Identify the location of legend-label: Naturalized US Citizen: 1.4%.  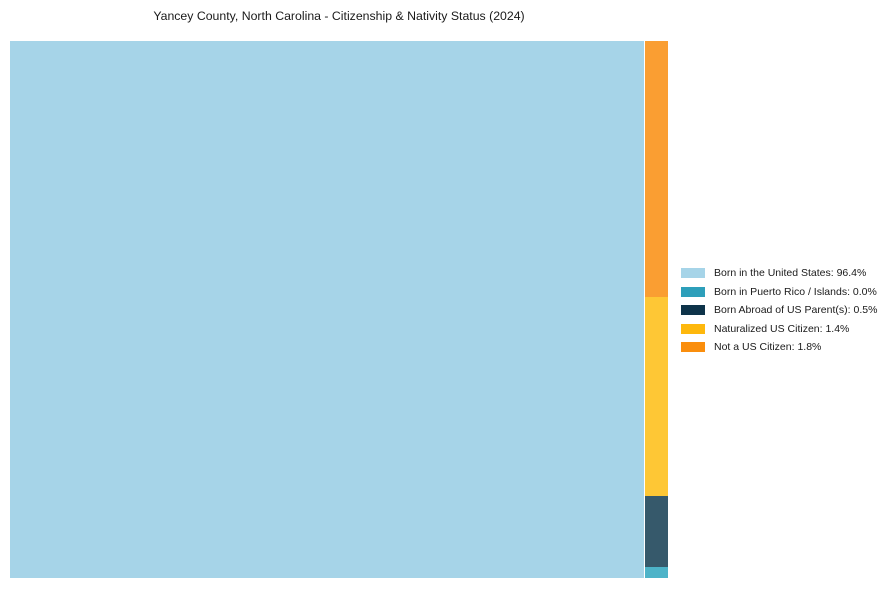
(782, 328).